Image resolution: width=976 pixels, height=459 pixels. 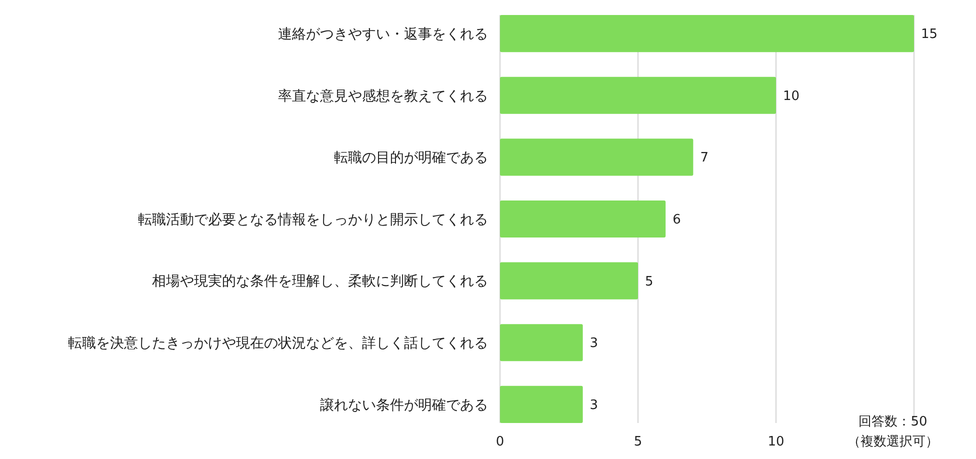 What do you see at coordinates (383, 96) in the screenshot?
I see `y-tick-label: 率直な意見や感想を教えてくれる` at bounding box center [383, 96].